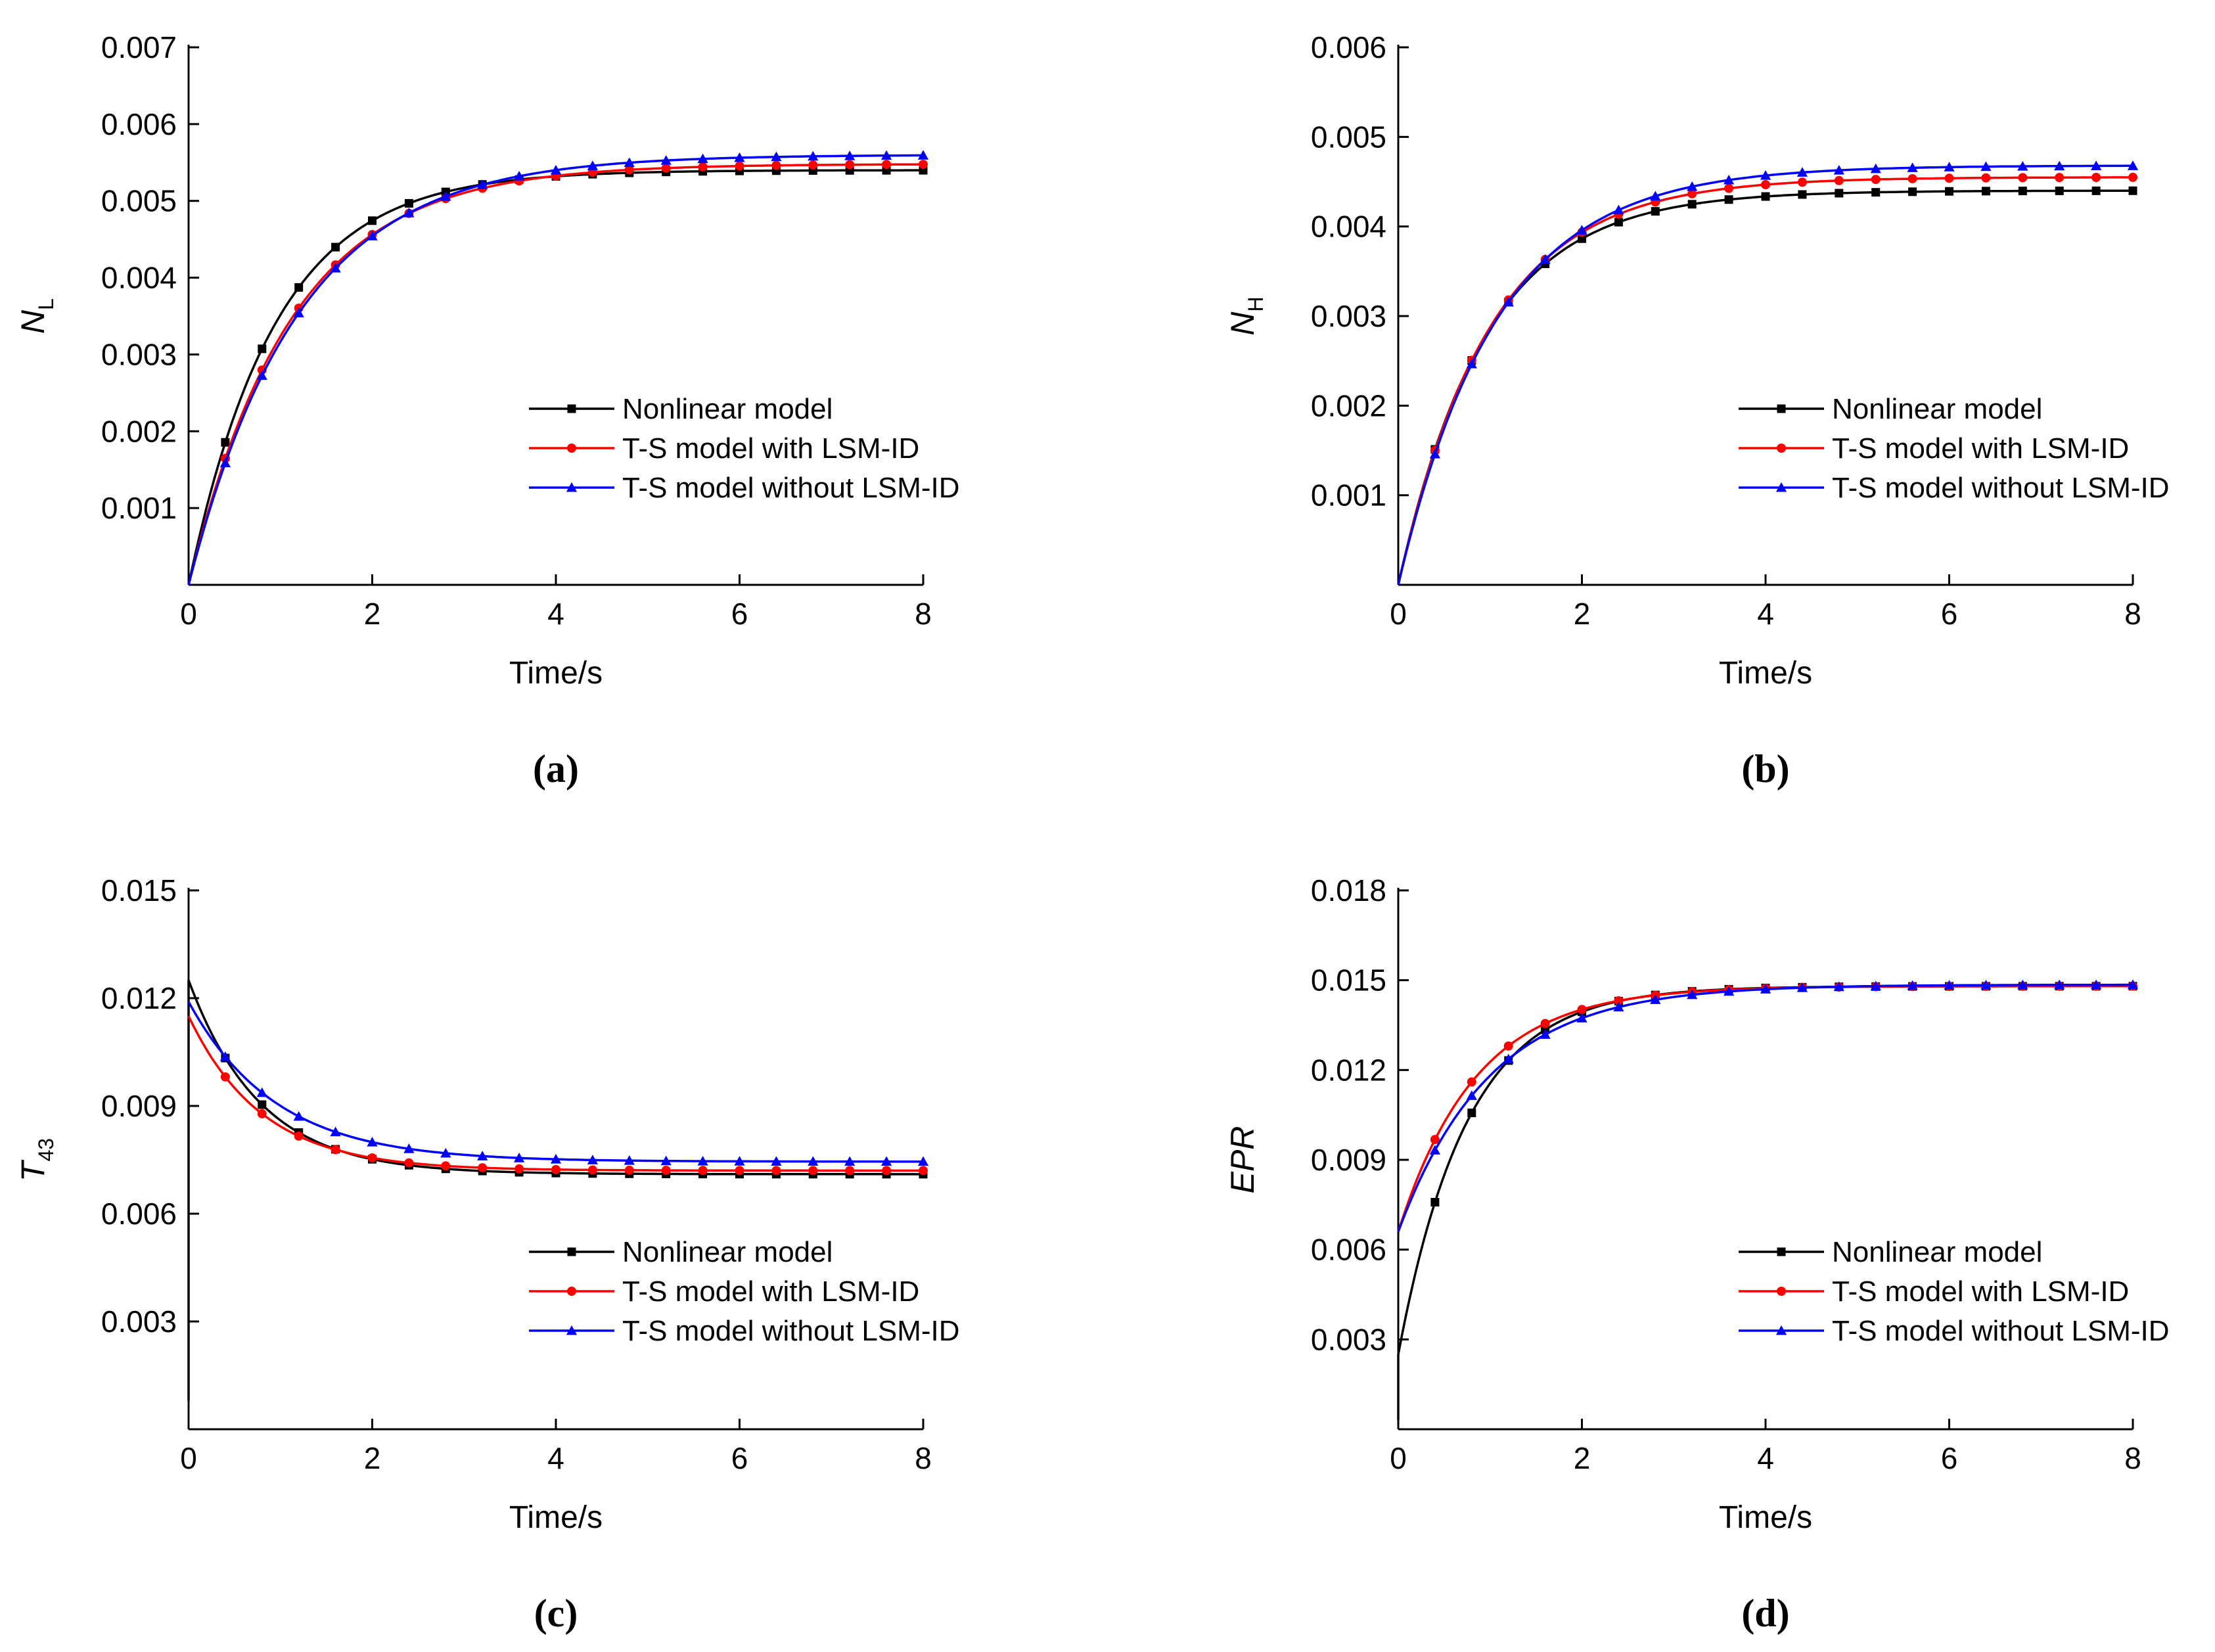 The image size is (2215, 1652). What do you see at coordinates (2132, 614) in the screenshot?
I see `x-tick-label: 8` at bounding box center [2132, 614].